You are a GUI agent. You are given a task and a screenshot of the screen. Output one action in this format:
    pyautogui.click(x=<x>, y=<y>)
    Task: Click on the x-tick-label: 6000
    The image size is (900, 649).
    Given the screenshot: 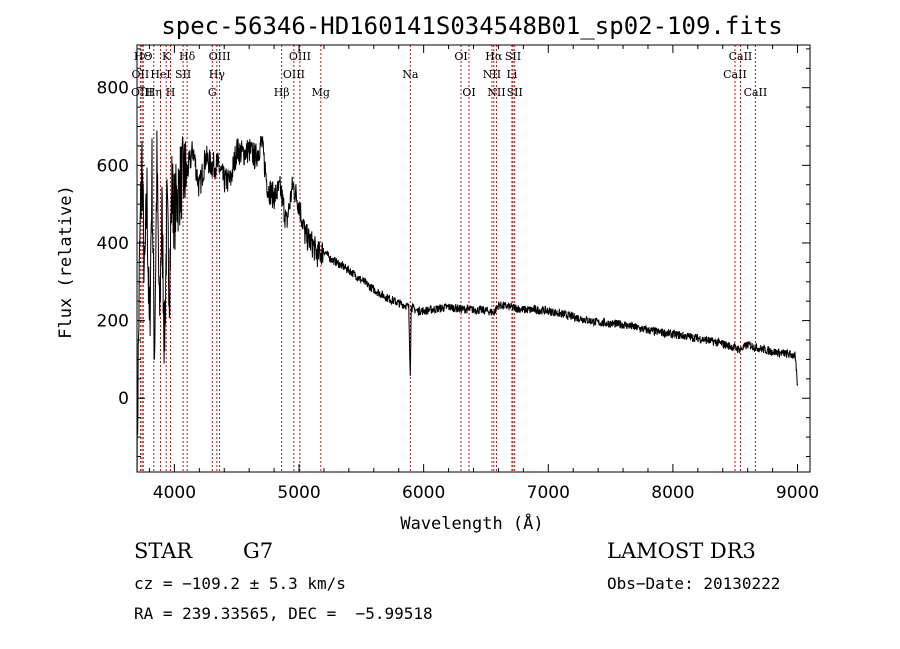 What is the action you would take?
    pyautogui.click(x=423, y=493)
    